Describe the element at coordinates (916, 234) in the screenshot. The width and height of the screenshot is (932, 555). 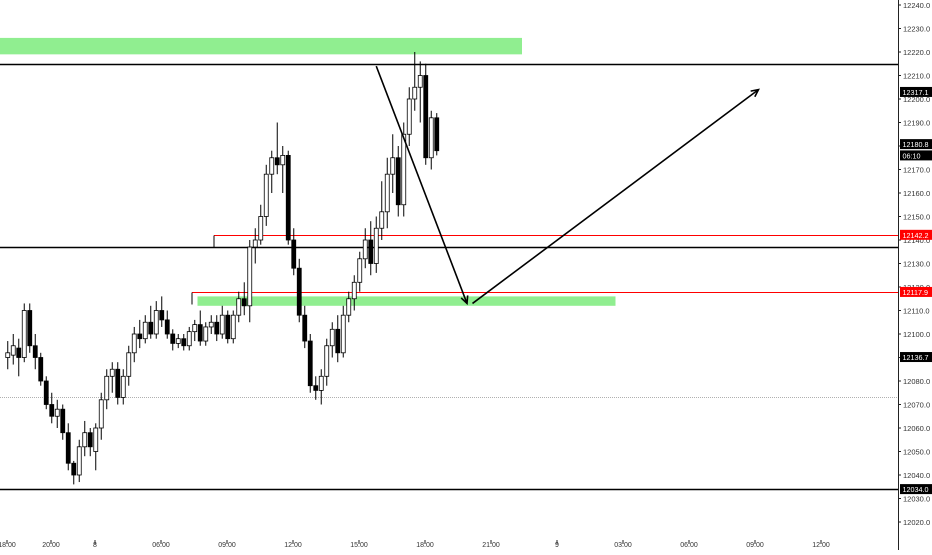
I see `price-tag-red: 12142.2` at that location.